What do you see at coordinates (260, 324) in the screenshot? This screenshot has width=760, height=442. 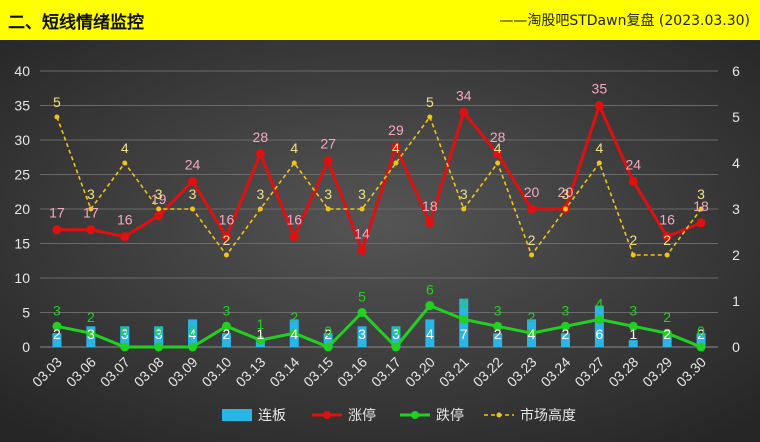 I see `label-dieting: 1` at bounding box center [260, 324].